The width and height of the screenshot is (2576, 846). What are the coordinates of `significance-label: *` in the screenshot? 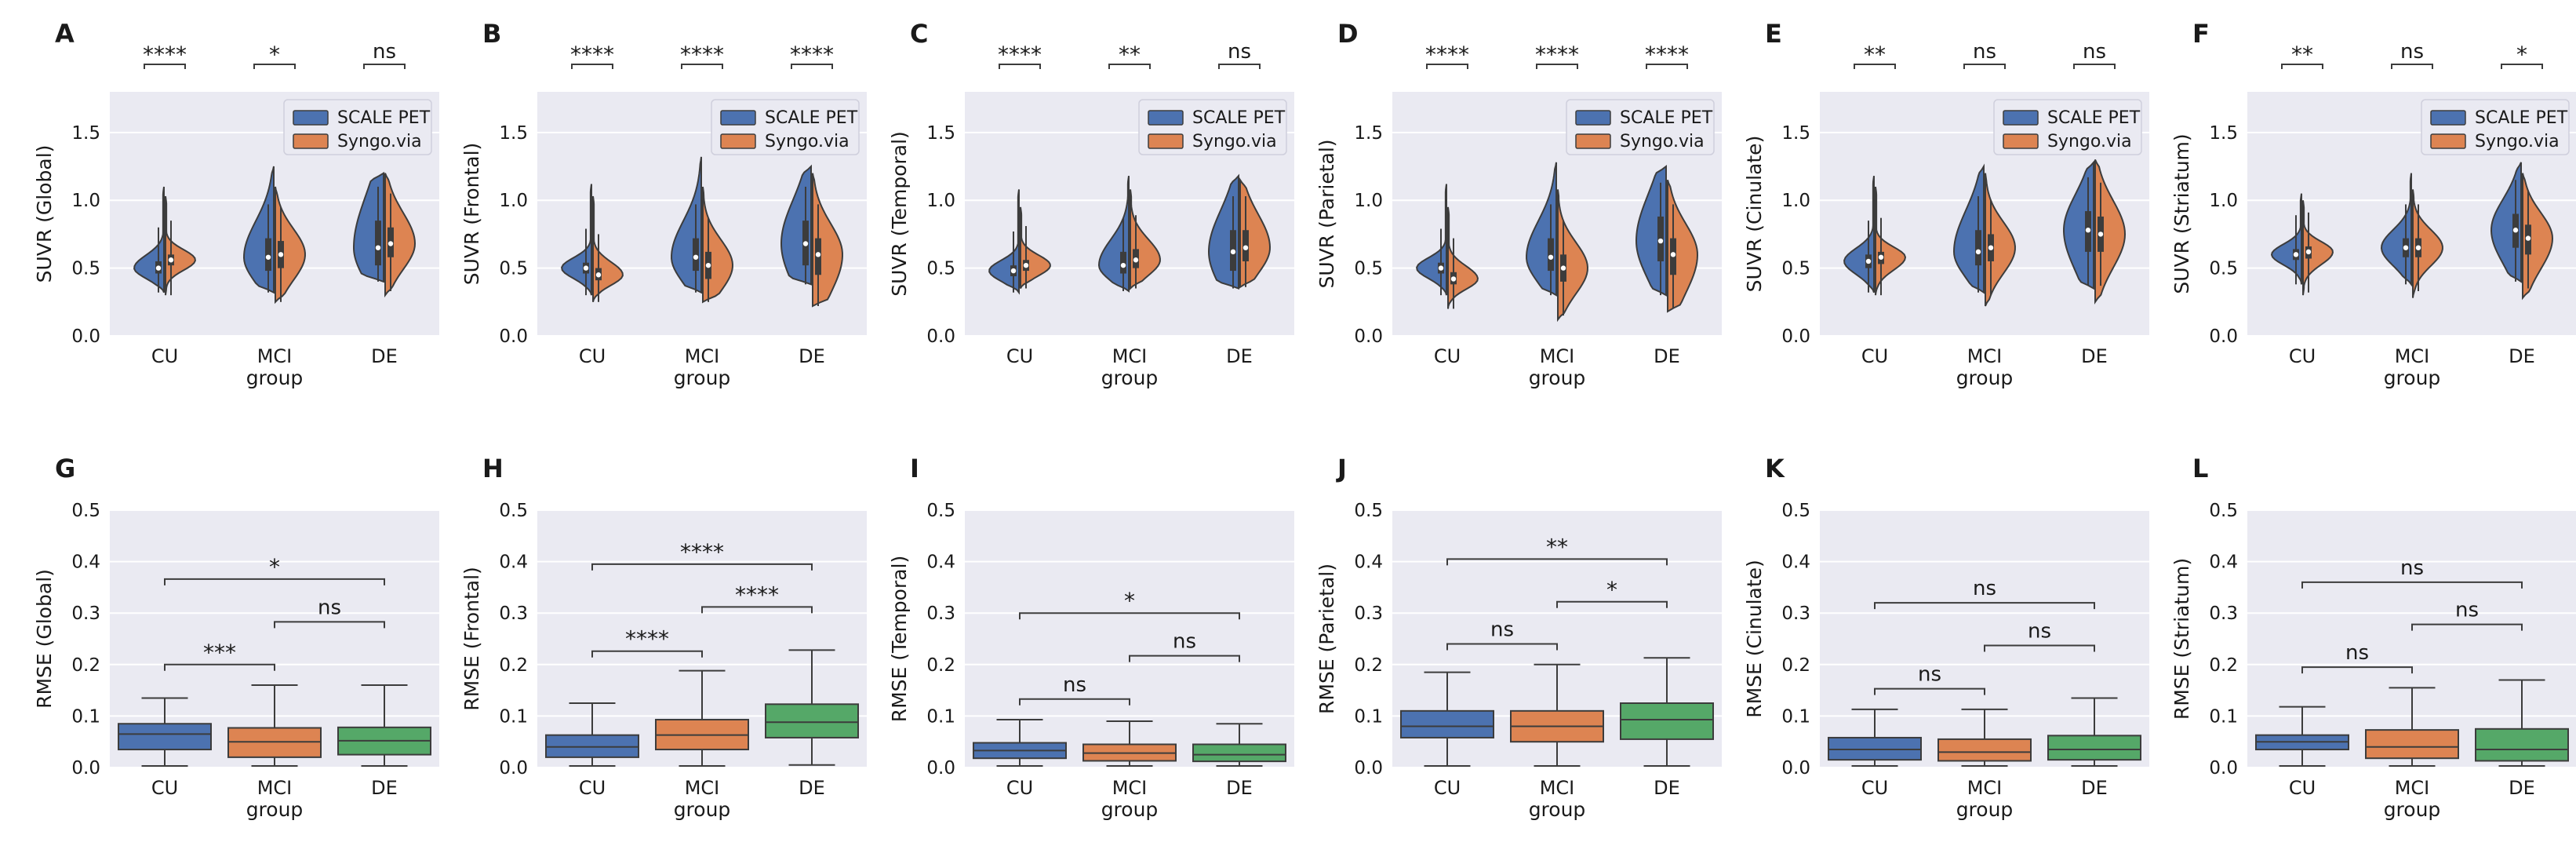 It's located at (2521, 54).